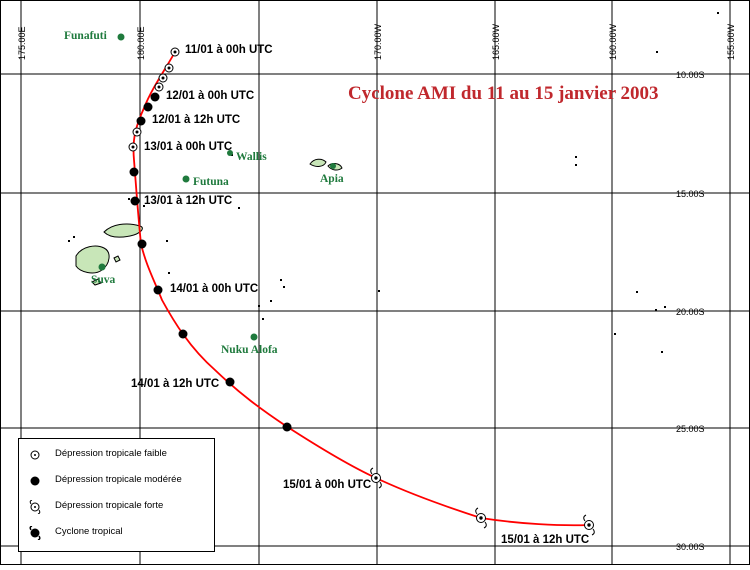 The height and width of the screenshot is (570, 750). What do you see at coordinates (327, 485) in the screenshot?
I see `time-label-15-00: 15/01 à 00h UTC` at bounding box center [327, 485].